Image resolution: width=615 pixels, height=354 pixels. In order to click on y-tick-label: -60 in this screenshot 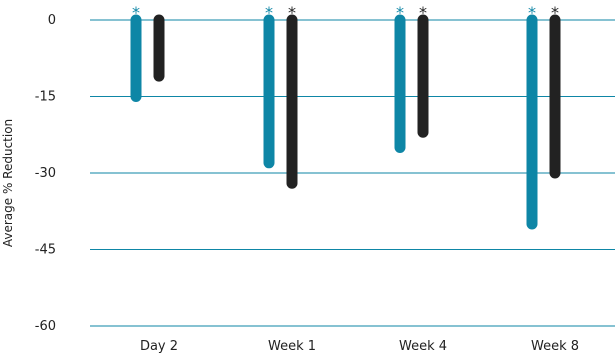, I will do `click(45, 326)`.